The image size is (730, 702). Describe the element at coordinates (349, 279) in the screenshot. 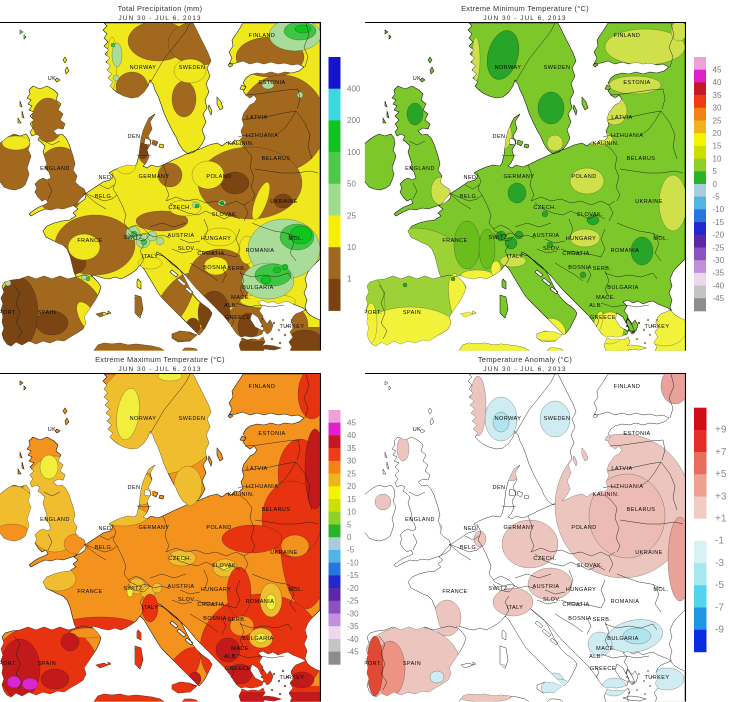

I see `svg-text: 1` at that location.